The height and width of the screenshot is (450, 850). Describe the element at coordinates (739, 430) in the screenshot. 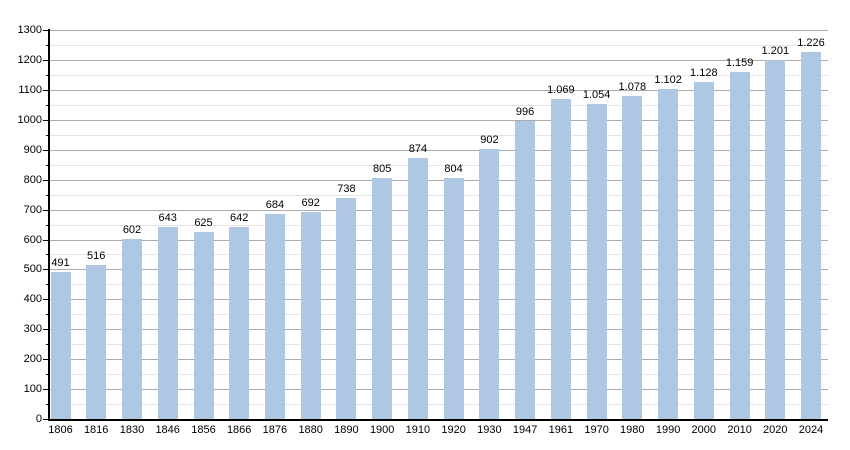

I see `x-tick-label: 2010` at that location.